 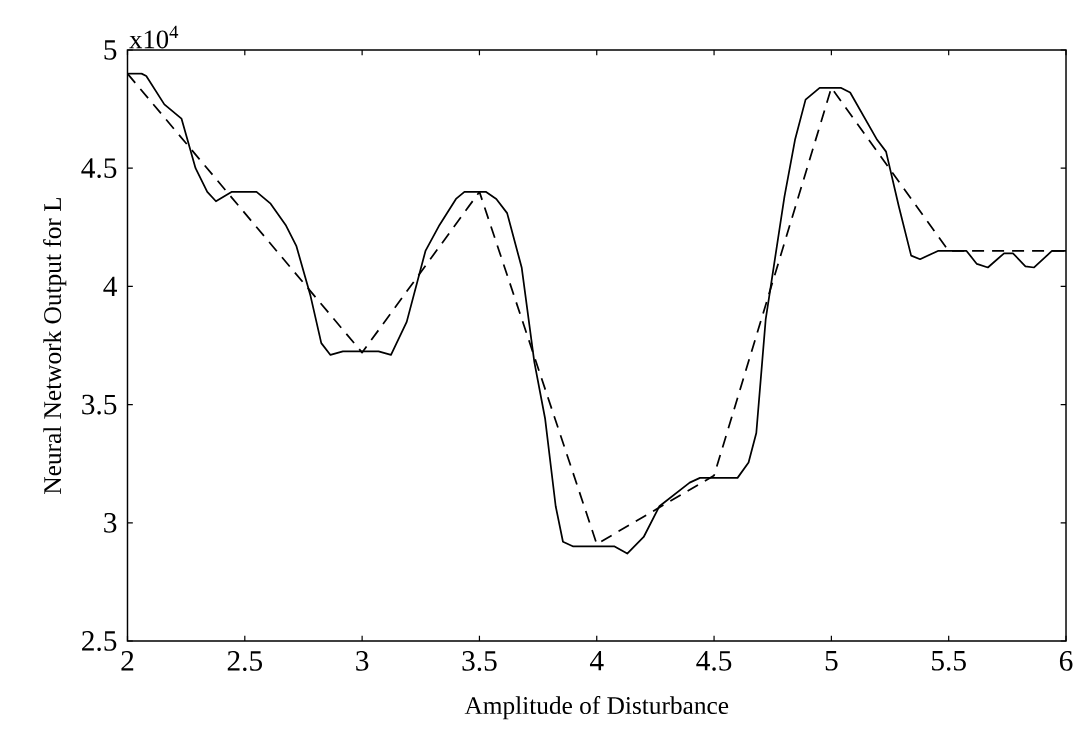 I want to click on y-tick-label: 2.5, so click(x=99, y=641).